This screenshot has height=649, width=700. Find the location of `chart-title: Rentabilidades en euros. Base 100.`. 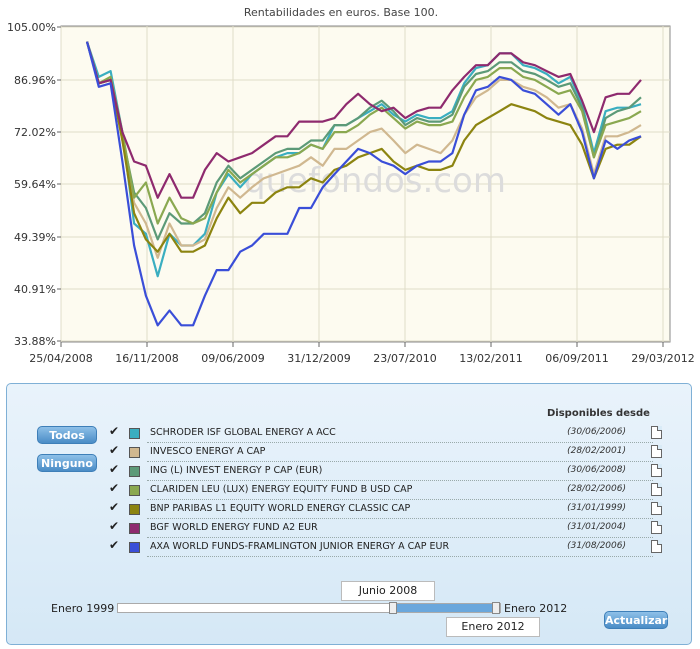

chart-title: Rentabilidades en euros. Base 100. is located at coordinates (341, 12).